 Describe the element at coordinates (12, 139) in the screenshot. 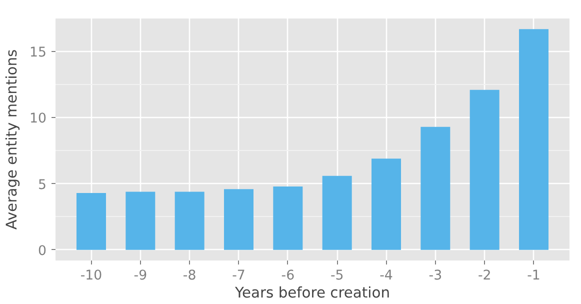

I see `y-axis-title: Average entity mentions` at that location.